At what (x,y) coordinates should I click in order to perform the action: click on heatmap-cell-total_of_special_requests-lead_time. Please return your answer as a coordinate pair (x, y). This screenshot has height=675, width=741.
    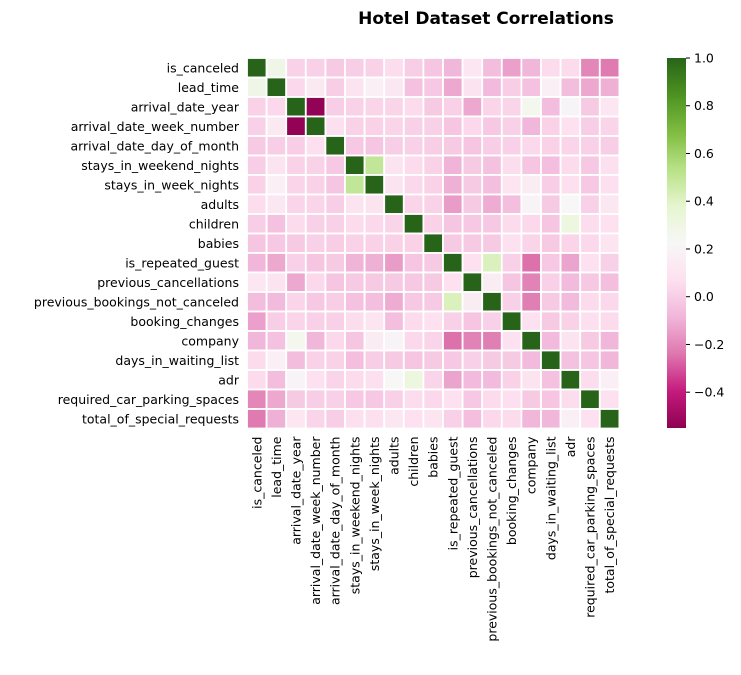
    Looking at the image, I should click on (276, 419).